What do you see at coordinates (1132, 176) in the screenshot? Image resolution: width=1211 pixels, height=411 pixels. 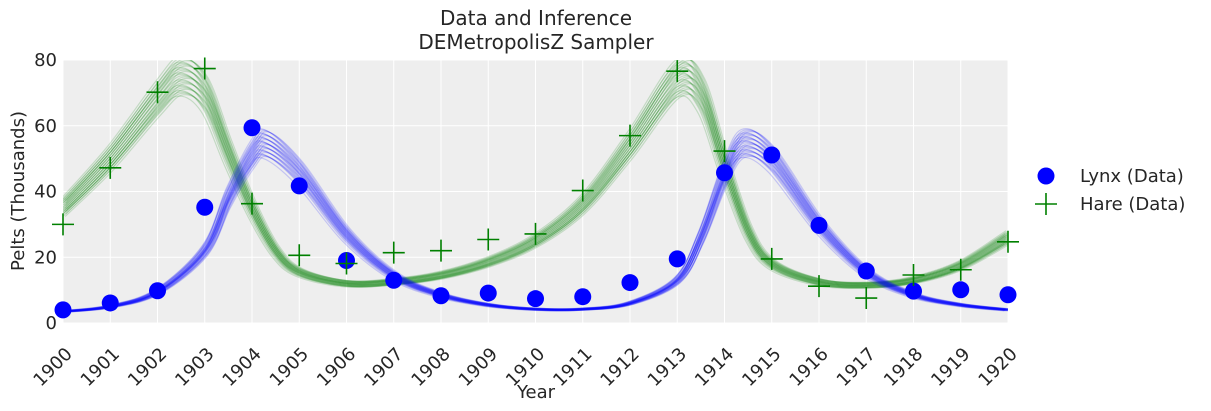 I see `legend-label: Lynx (Data)` at bounding box center [1132, 176].